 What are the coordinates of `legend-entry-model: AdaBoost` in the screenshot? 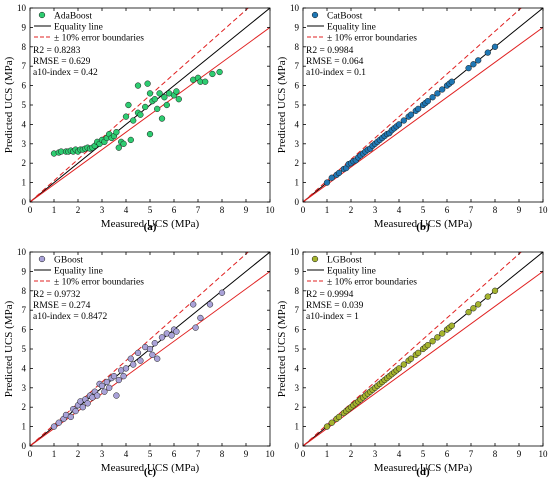 It's located at (73, 17).